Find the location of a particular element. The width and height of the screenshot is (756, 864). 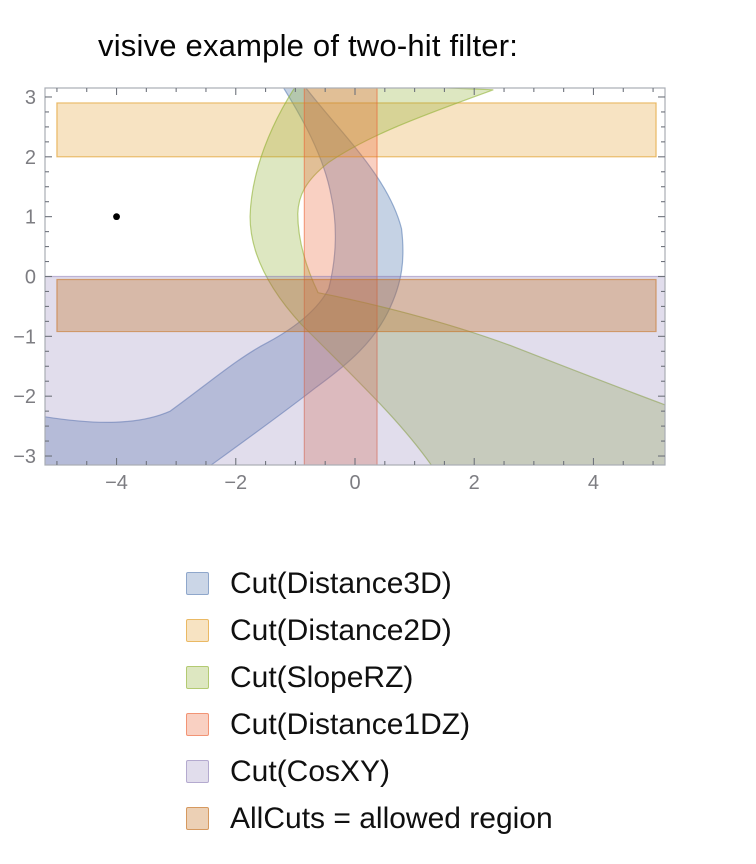

legend-item-cut-sloperz: Cut(SlopeRZ) is located at coordinates (369, 677).